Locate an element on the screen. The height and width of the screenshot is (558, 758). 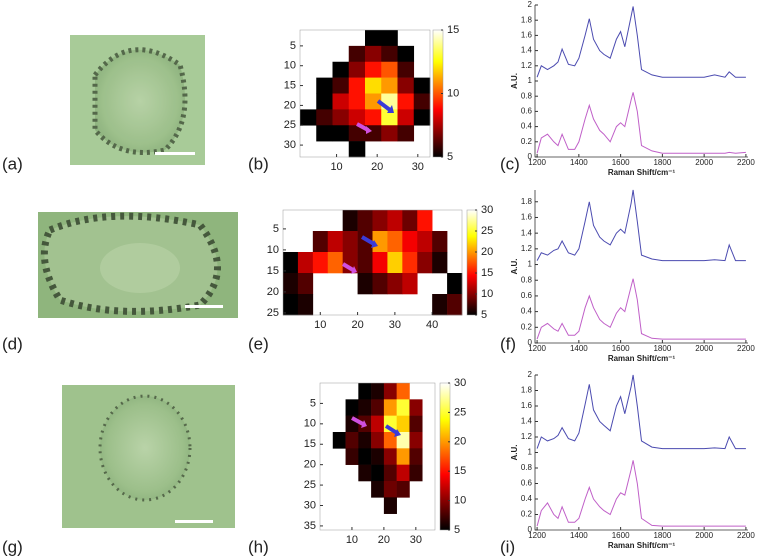
y-tick-label: 20 is located at coordinates (290, 105).